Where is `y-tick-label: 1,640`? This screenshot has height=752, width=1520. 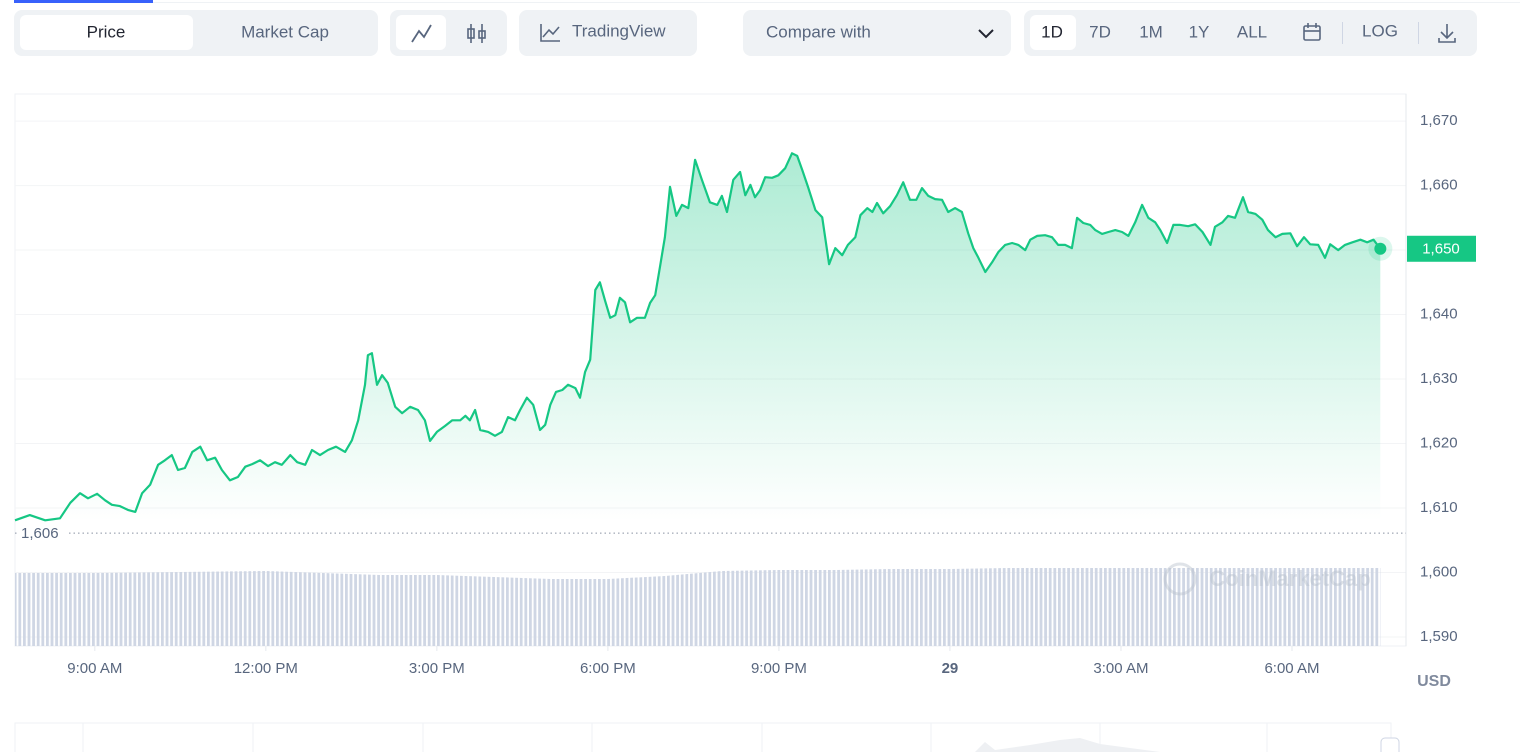
y-tick-label: 1,640 is located at coordinates (1439, 314).